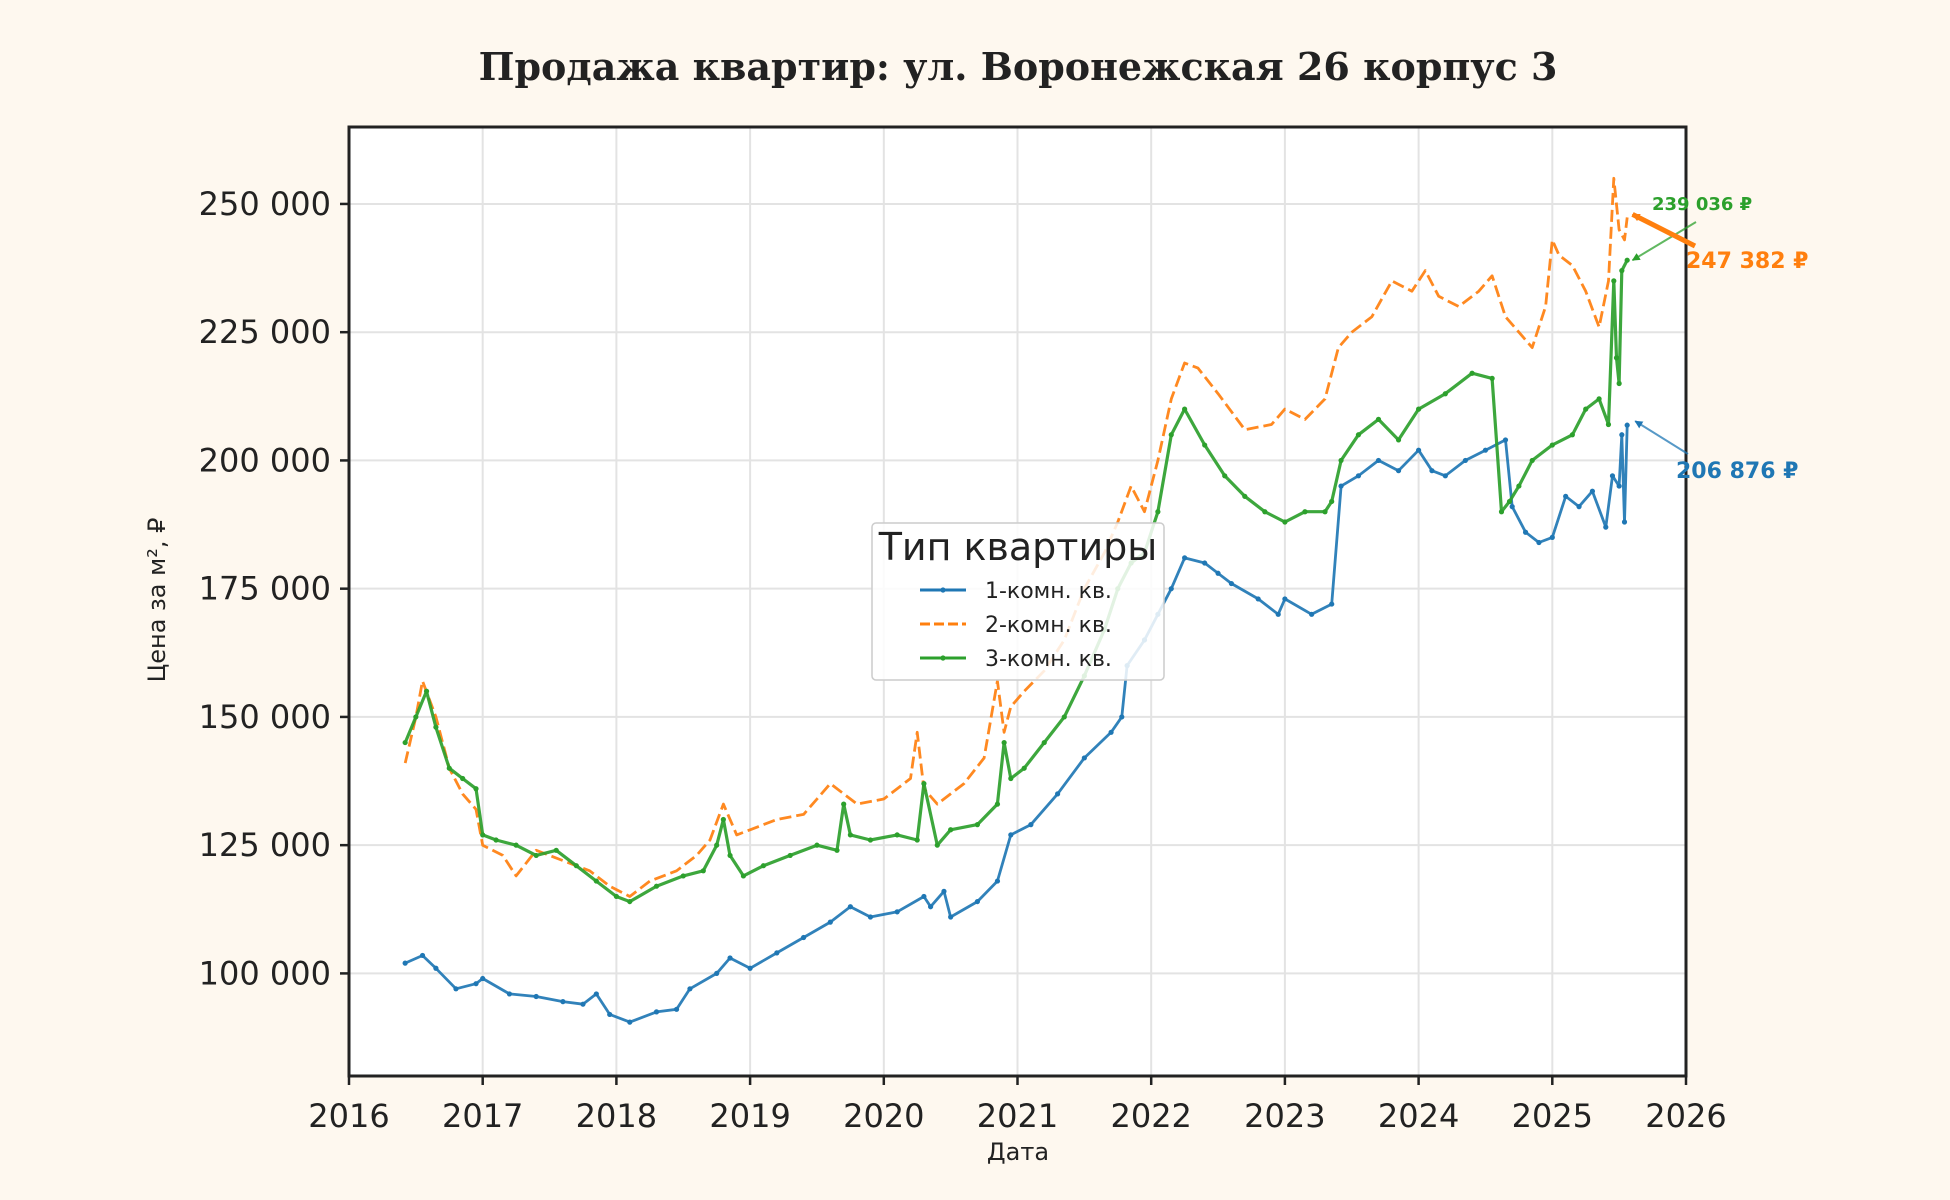 This screenshot has width=1950, height=1200. I want to click on annotation-label-3: 206 876 ₽, so click(1737, 471).